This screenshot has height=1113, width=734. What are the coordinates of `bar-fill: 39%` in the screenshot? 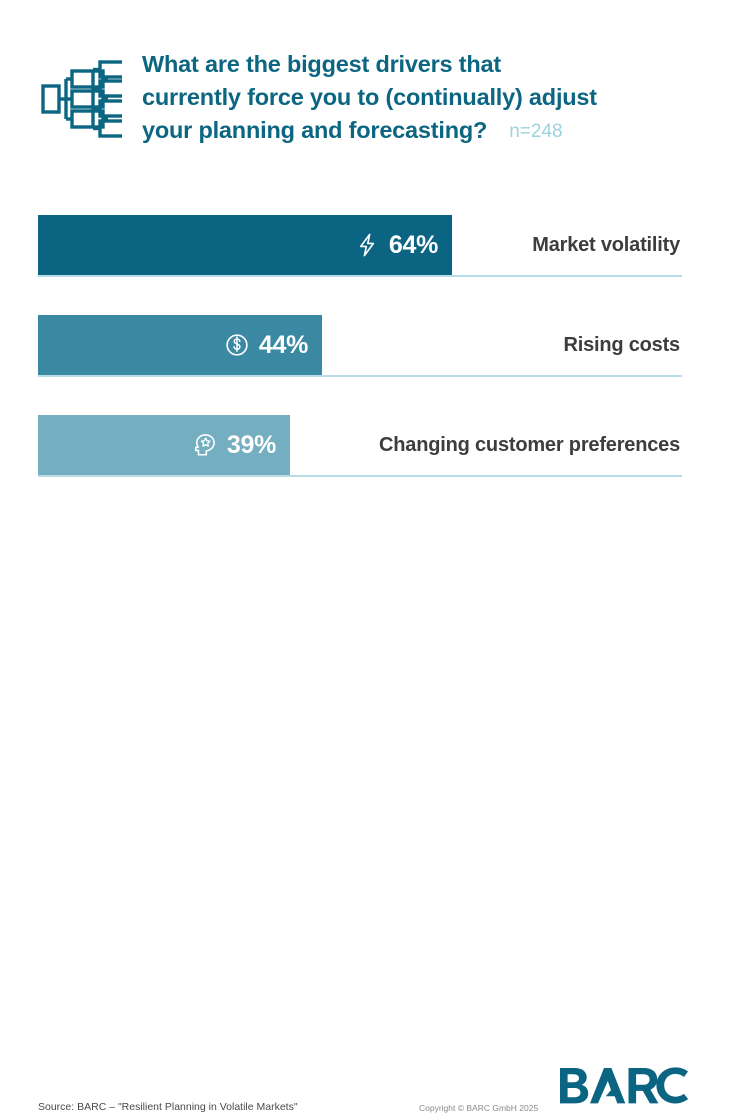 It's located at (164, 445).